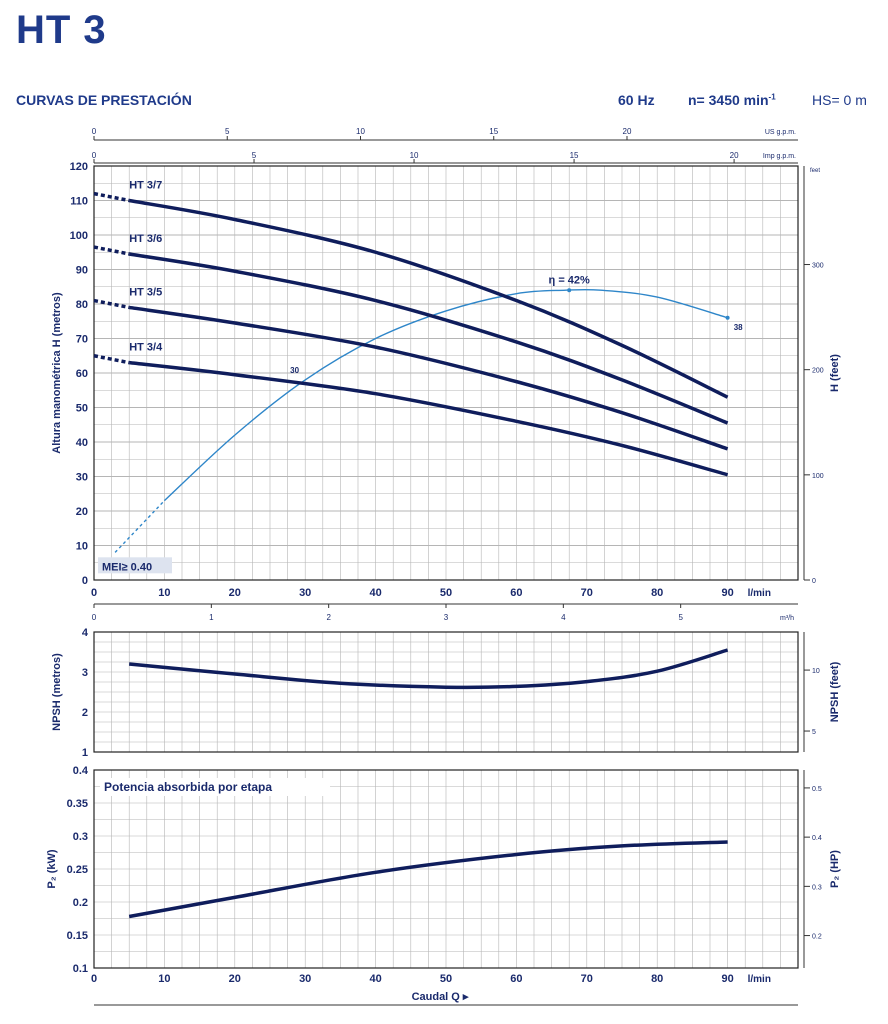 This screenshot has width=888, height=1024. I want to click on head-feet-unit: feet, so click(815, 171).